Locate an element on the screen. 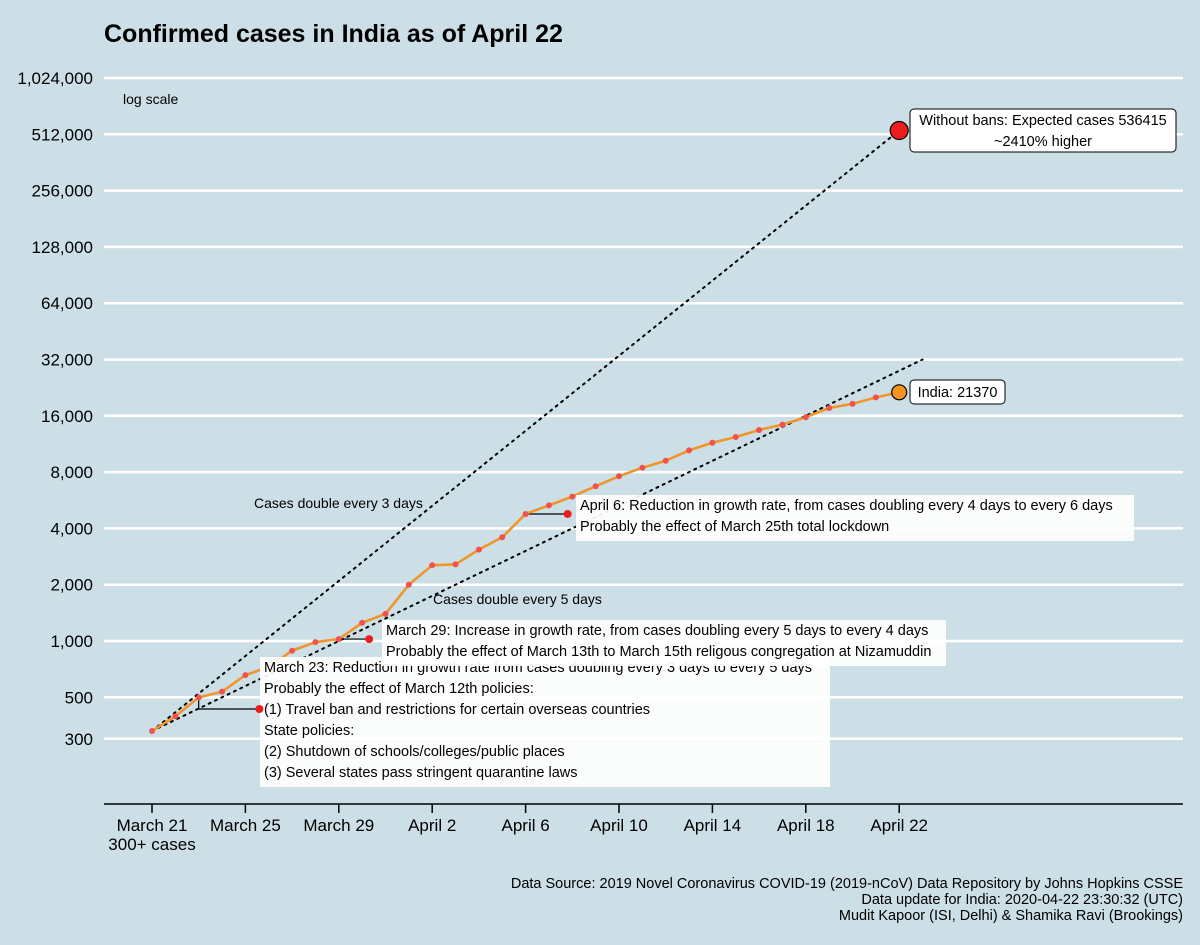  y-tick-label-0: 300 is located at coordinates (79, 739).